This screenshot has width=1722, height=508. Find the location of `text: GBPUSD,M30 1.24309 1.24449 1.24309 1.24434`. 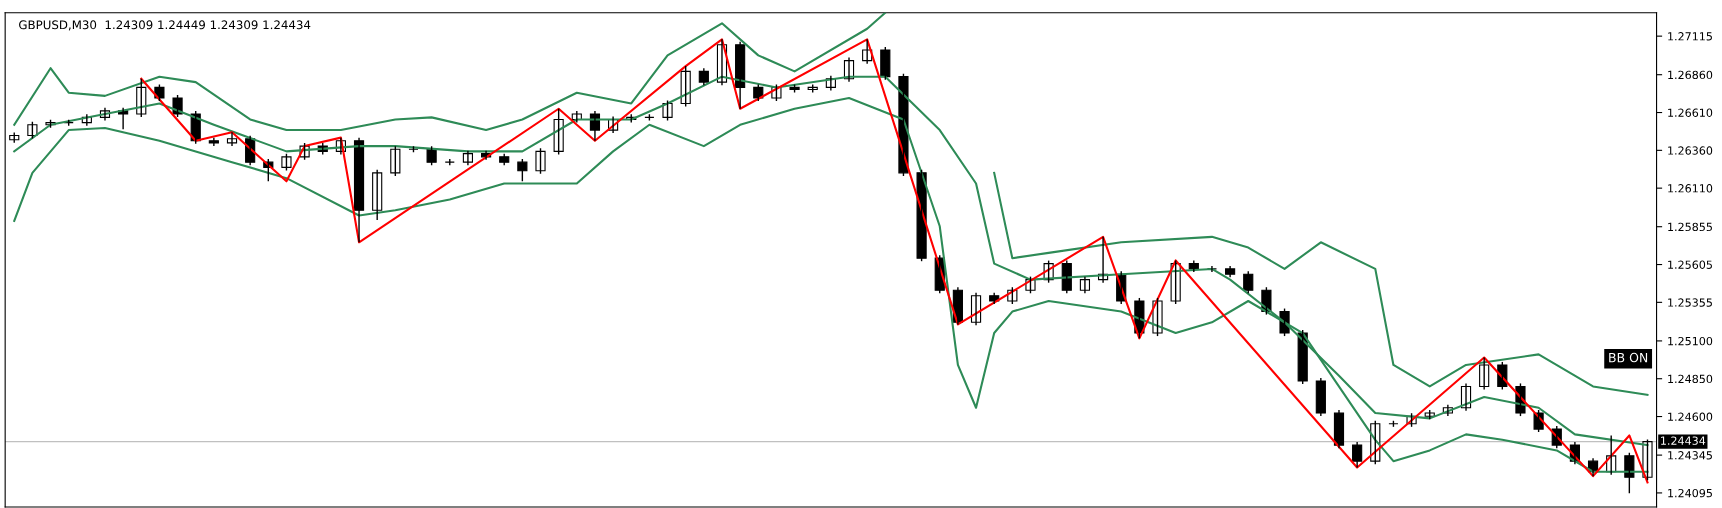

text: GBPUSD,M30 1.24309 1.24449 1.24309 1.24434 is located at coordinates (165, 25).